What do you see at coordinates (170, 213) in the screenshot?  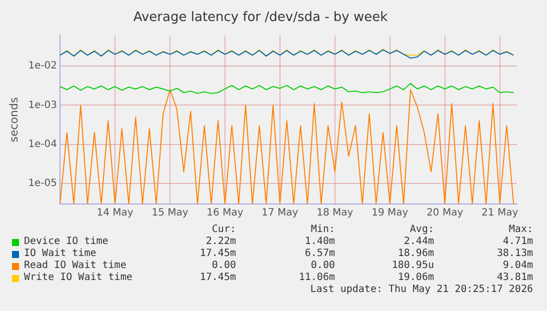 I see `x-tick-label: 15 May` at bounding box center [170, 213].